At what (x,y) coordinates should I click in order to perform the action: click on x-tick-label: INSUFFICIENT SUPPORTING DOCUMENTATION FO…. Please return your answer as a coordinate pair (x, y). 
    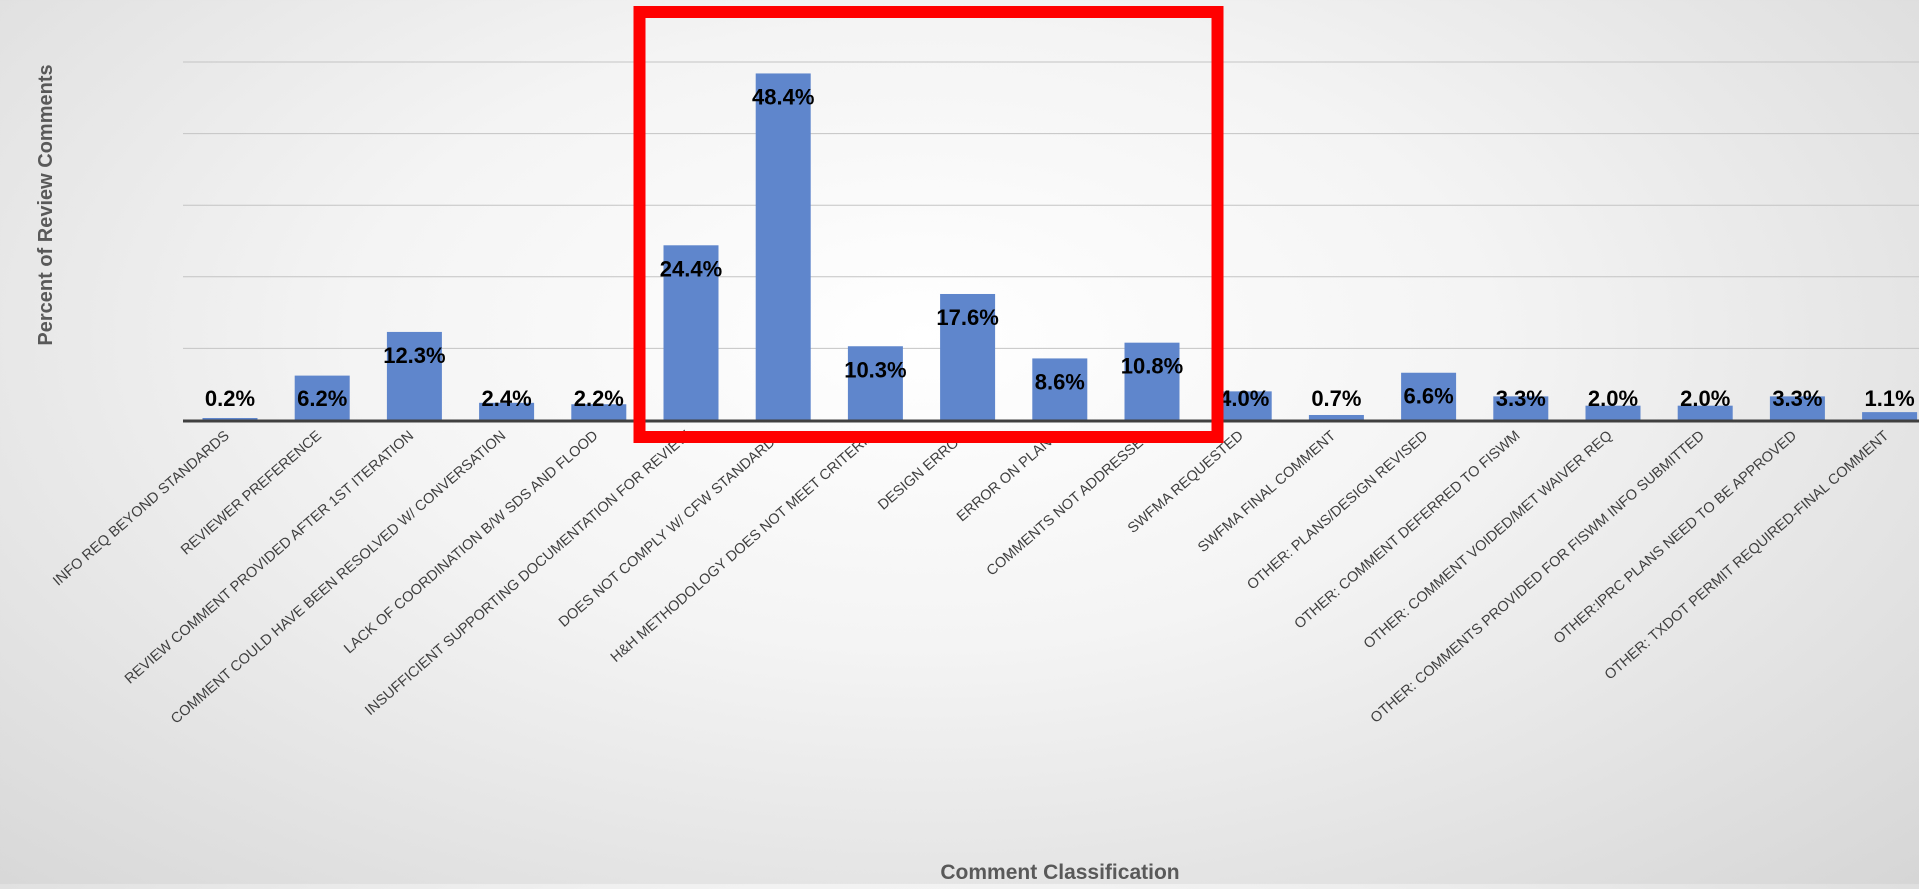
    Looking at the image, I should click on (528, 573).